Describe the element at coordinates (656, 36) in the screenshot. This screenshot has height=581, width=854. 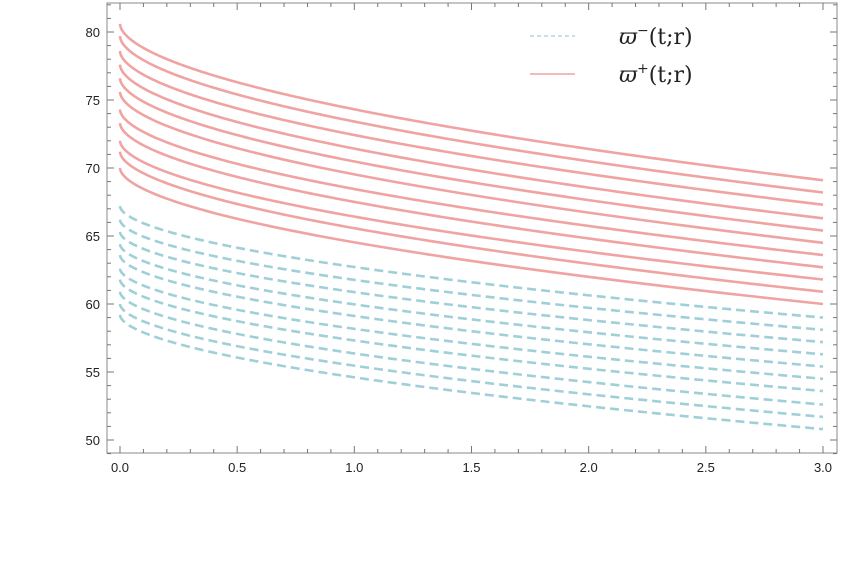
I see `legend-label-minus: ϖ−(t;r)` at that location.